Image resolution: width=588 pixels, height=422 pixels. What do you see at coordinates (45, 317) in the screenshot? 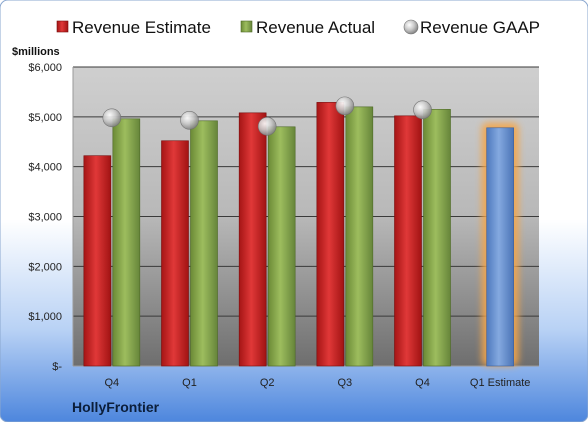
I see `y-tick-label: $1,000` at bounding box center [45, 317].